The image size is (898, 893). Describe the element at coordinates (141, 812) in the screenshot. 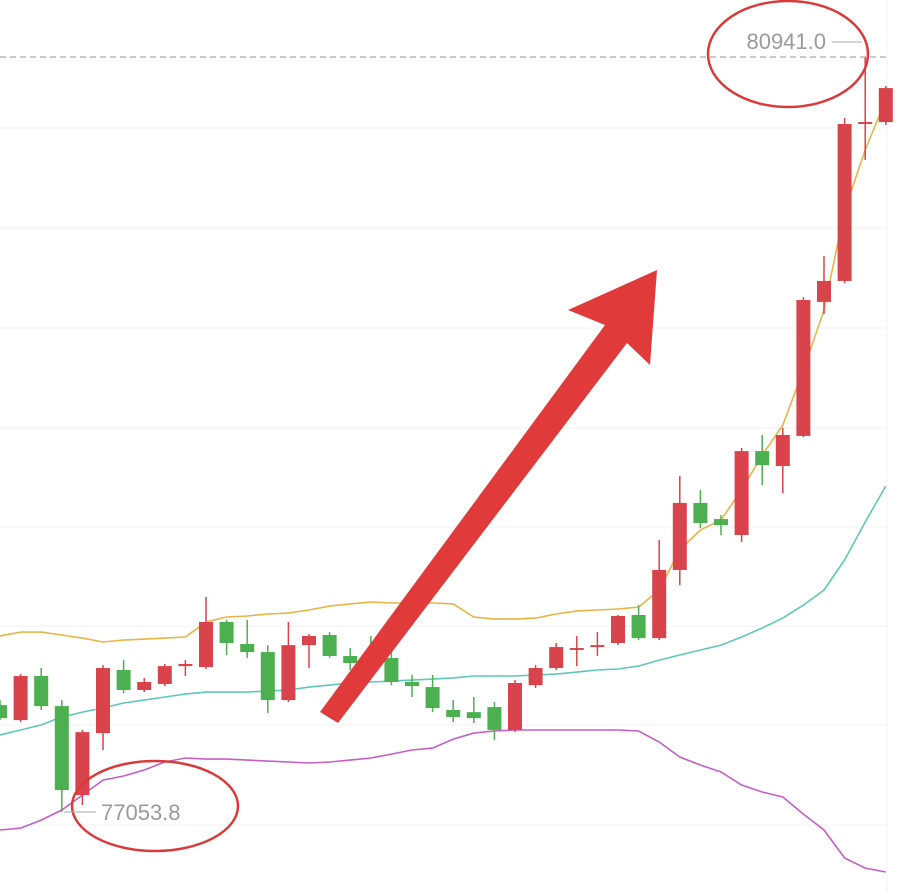

I see `low-label: 77053.8` at that location.